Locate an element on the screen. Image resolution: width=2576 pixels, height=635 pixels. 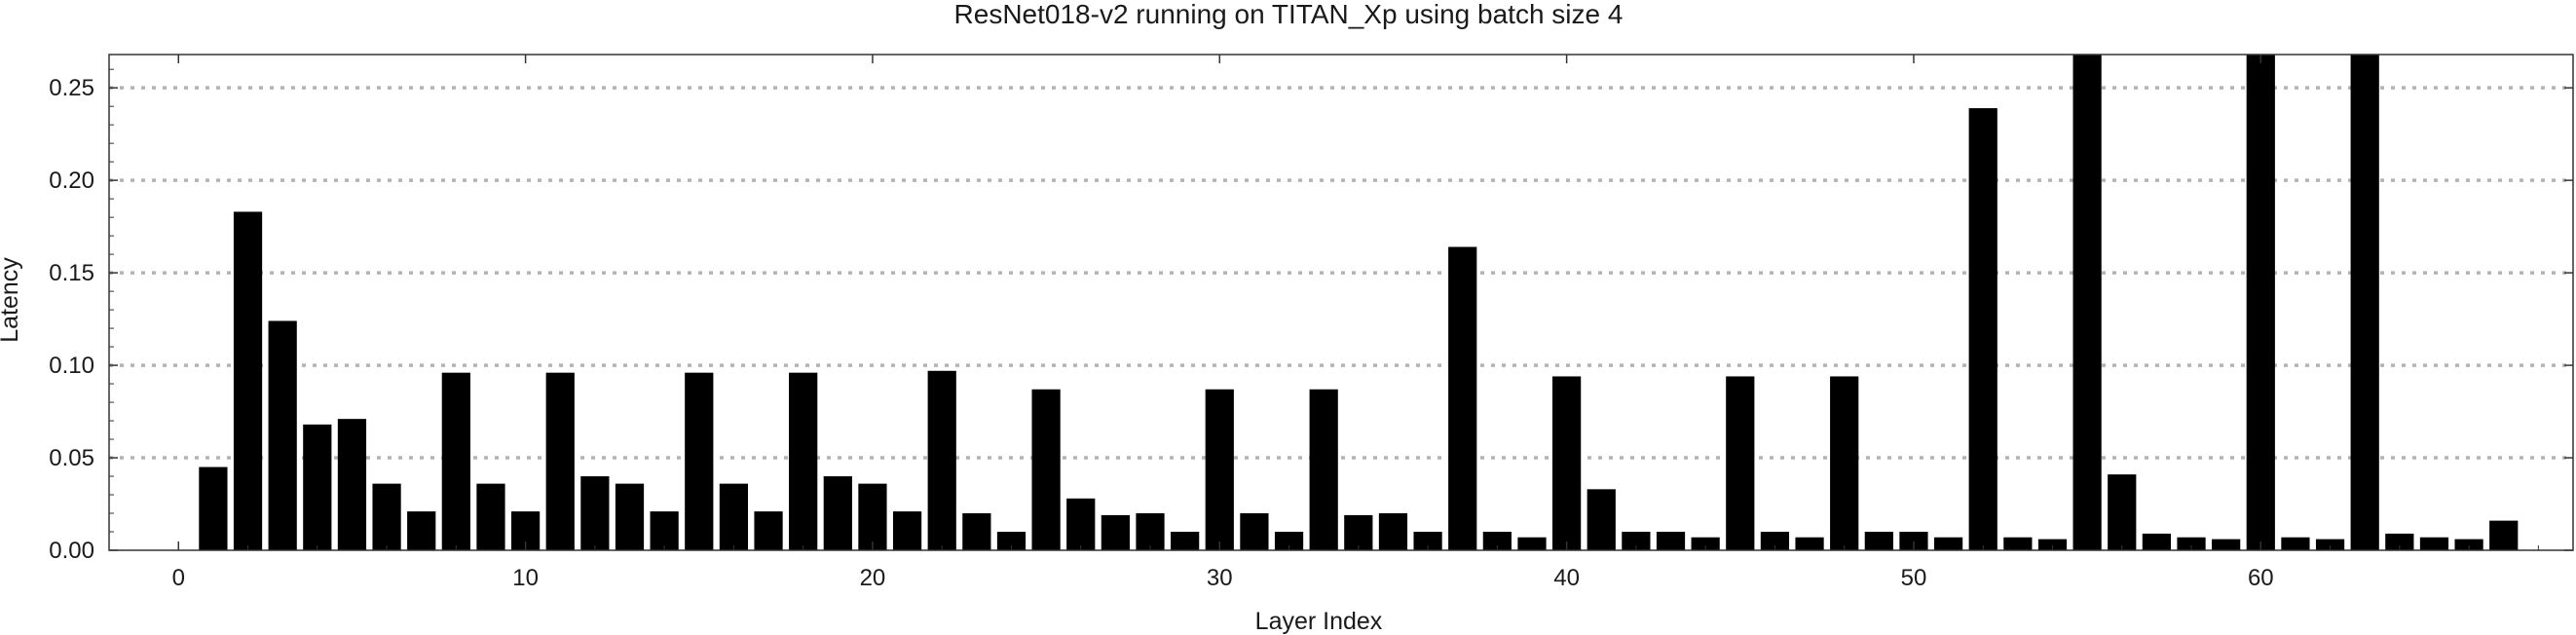
x-tick-label: 50 is located at coordinates (1914, 578).